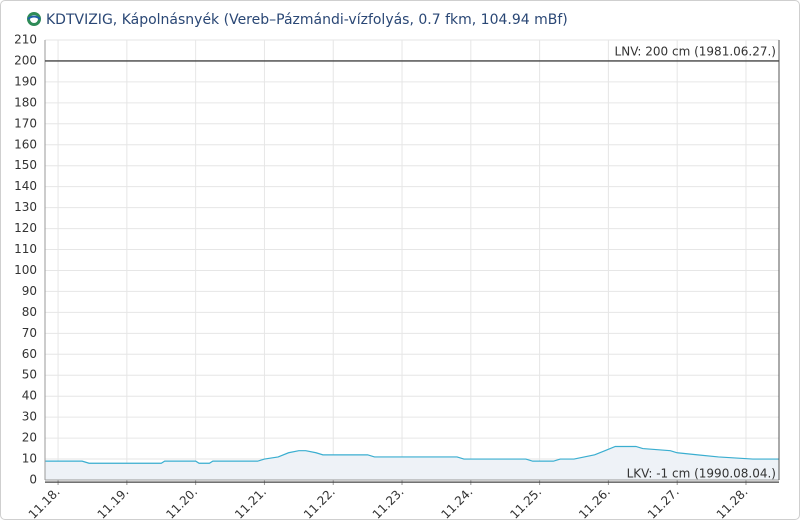  I want to click on x-tick-label: 11.18., so click(44, 502).